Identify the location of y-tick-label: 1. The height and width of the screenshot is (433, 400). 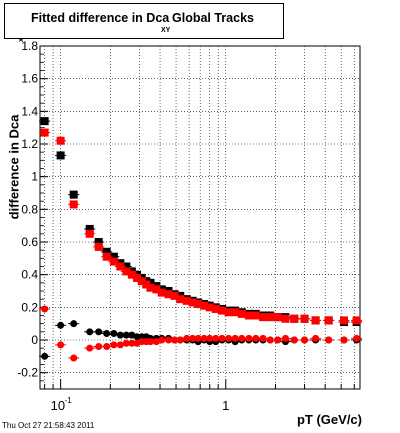
(34, 177).